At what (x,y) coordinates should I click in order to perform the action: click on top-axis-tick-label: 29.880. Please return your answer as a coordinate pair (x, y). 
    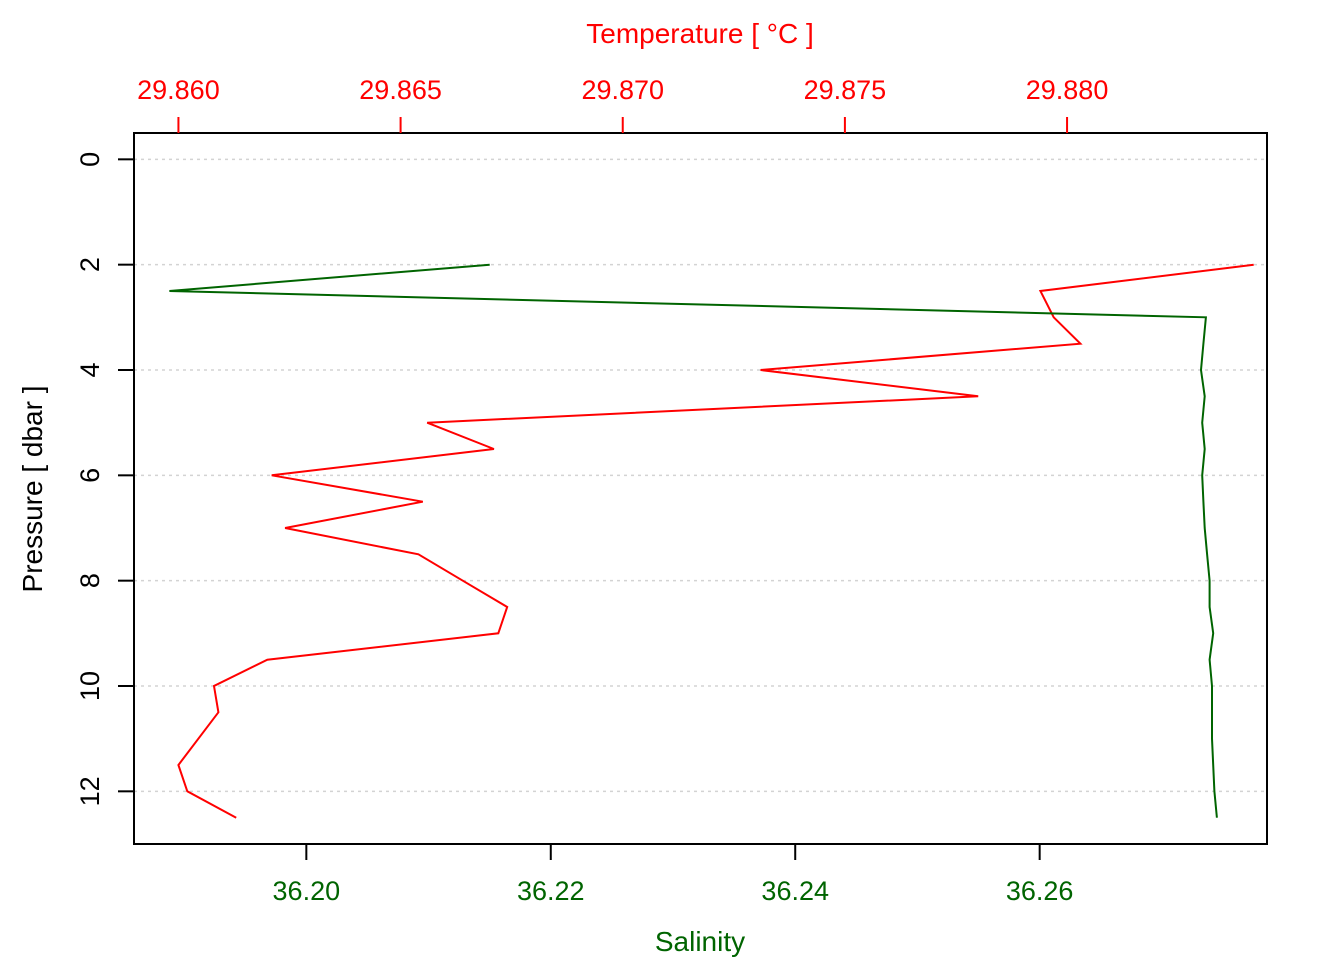
    Looking at the image, I should click on (1067, 90).